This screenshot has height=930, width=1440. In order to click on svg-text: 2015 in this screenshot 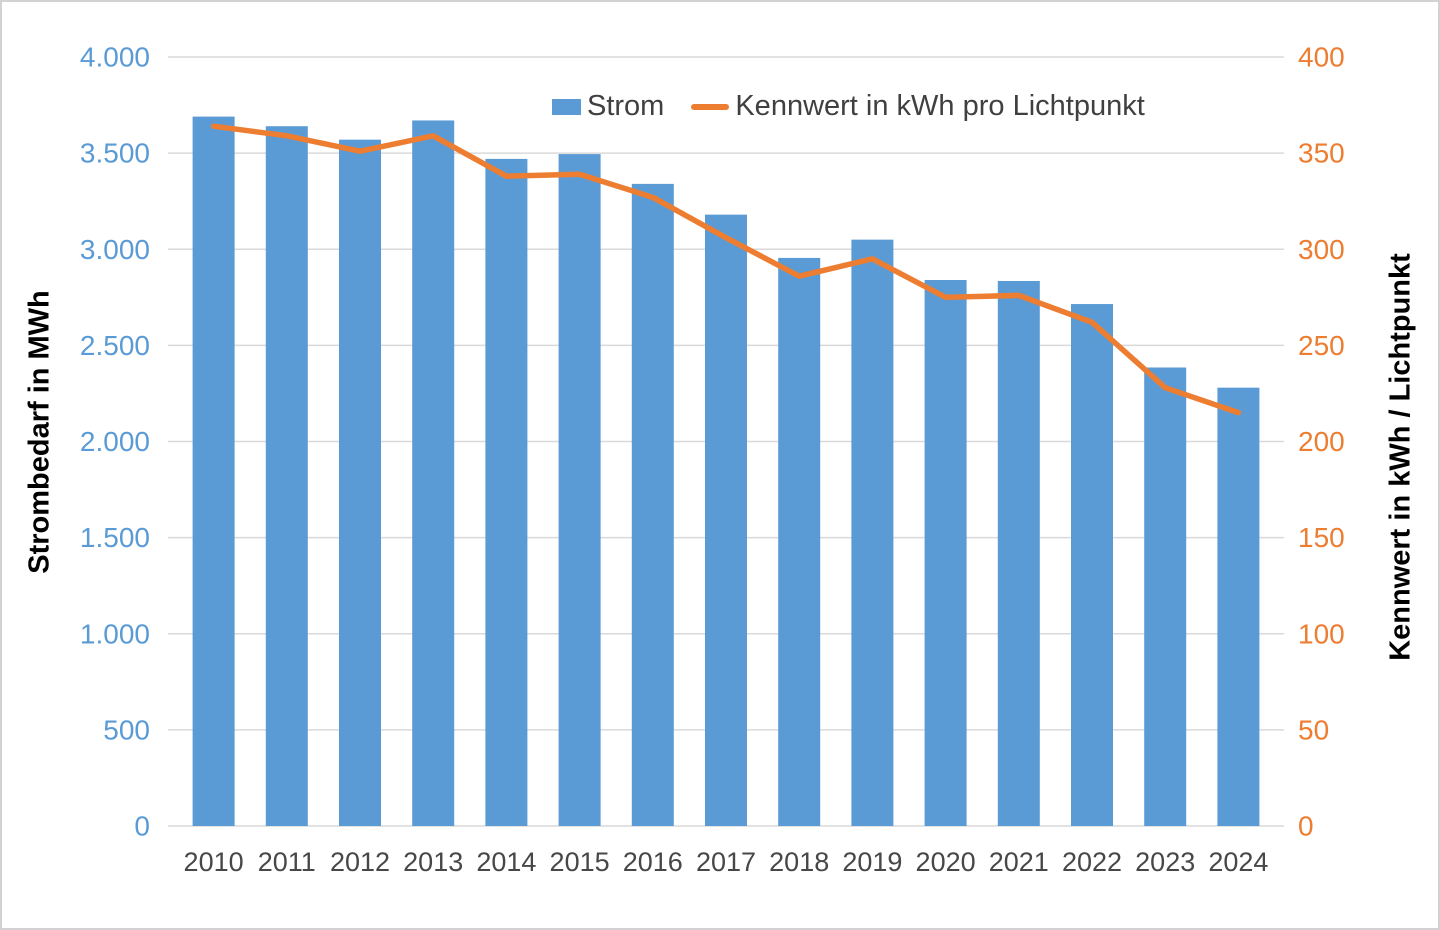, I will do `click(580, 862)`.